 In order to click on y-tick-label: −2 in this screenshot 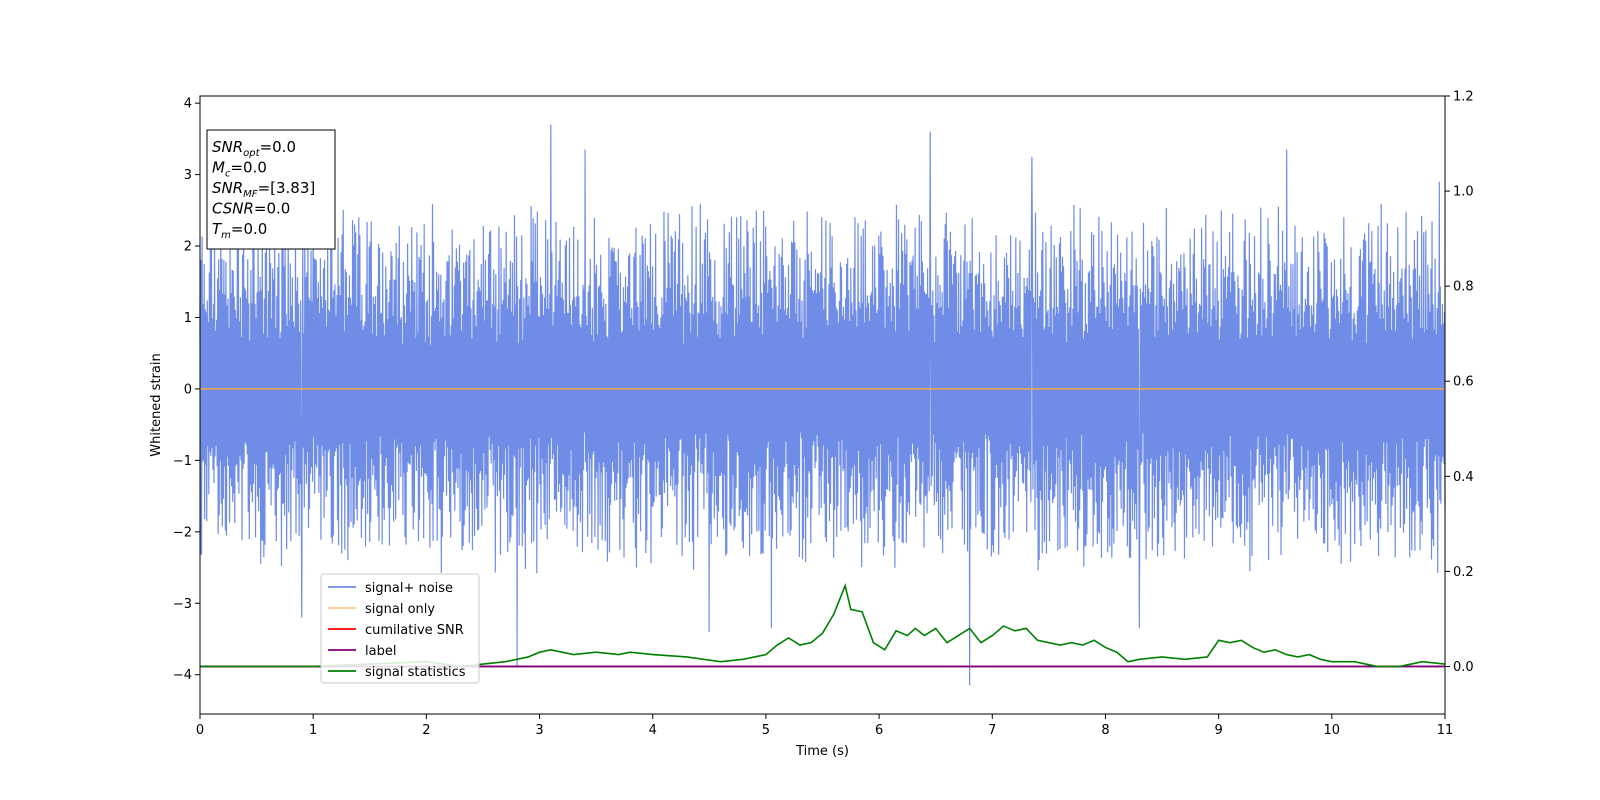, I will do `click(182, 532)`.